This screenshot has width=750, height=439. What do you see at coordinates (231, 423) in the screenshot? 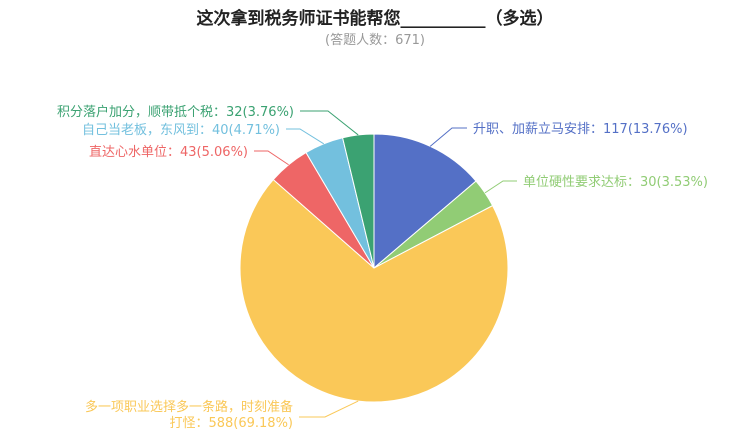
I see `slice-label-line: 打怪：588(69.18%)` at bounding box center [231, 423].